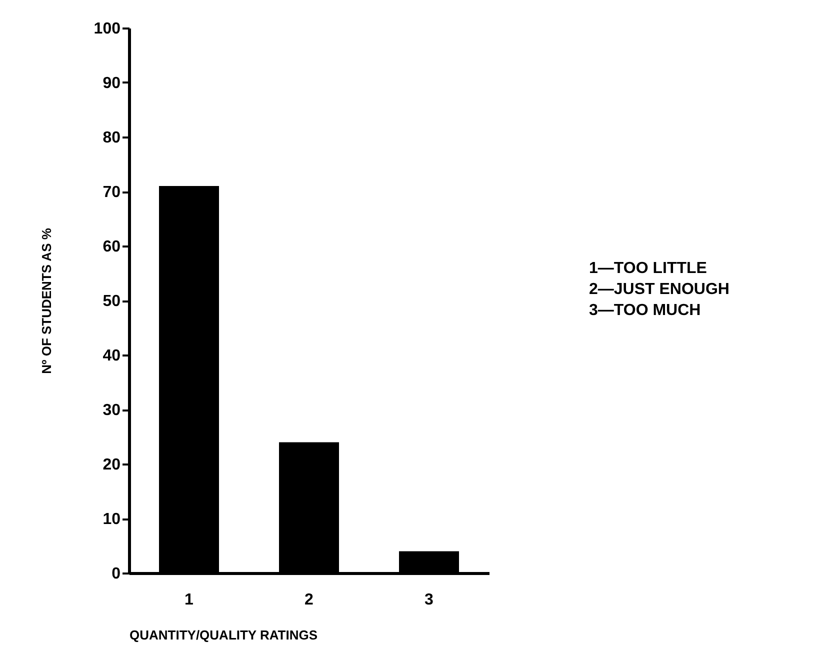 This screenshot has width=820, height=655. What do you see at coordinates (46, 301) in the screenshot?
I see `y-axis-title: Nº OF STUDENTS AS %` at bounding box center [46, 301].